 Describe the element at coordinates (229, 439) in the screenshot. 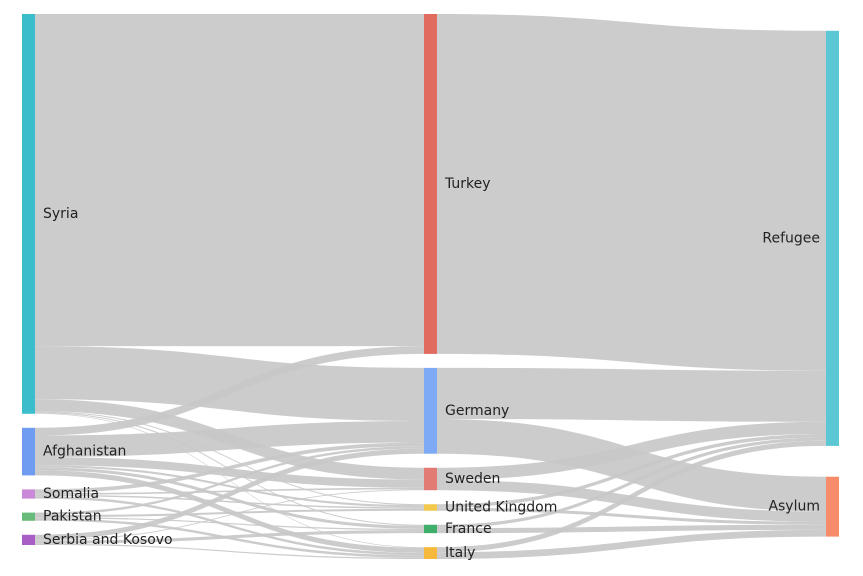

I see `link-afghanistan-germany` at that location.